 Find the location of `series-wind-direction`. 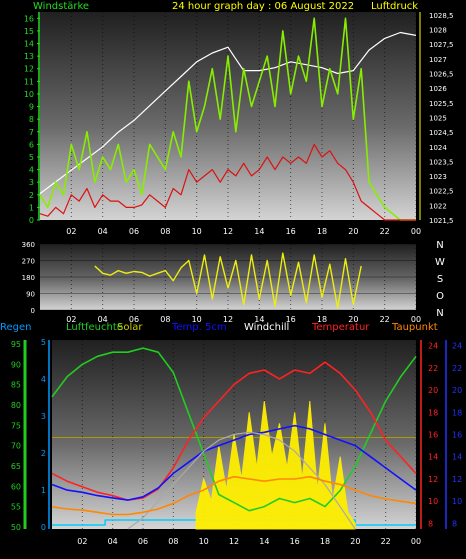

series-wind-direction is located at coordinates (228, 280).